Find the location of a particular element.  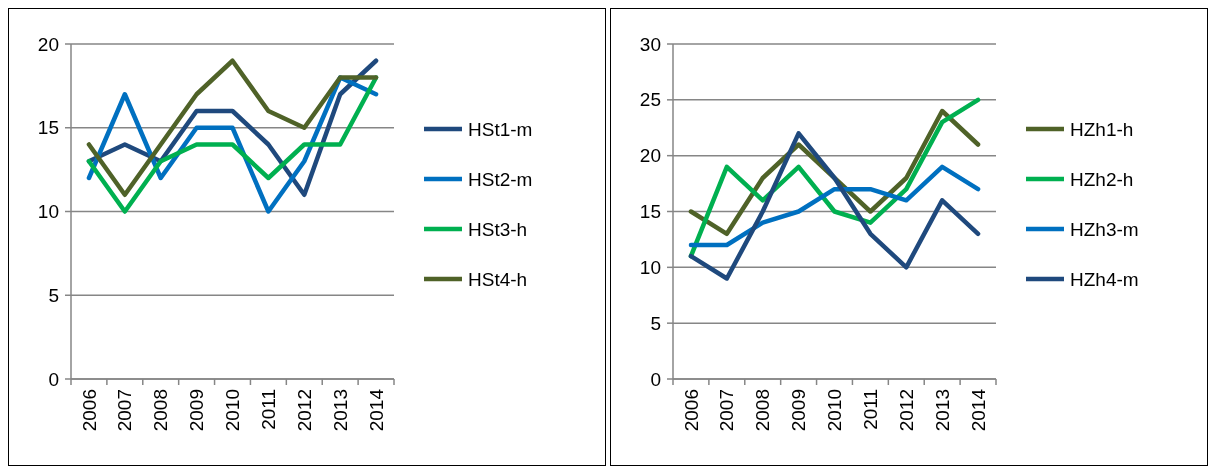

legend-label: HZh1-h is located at coordinates (1102, 129).